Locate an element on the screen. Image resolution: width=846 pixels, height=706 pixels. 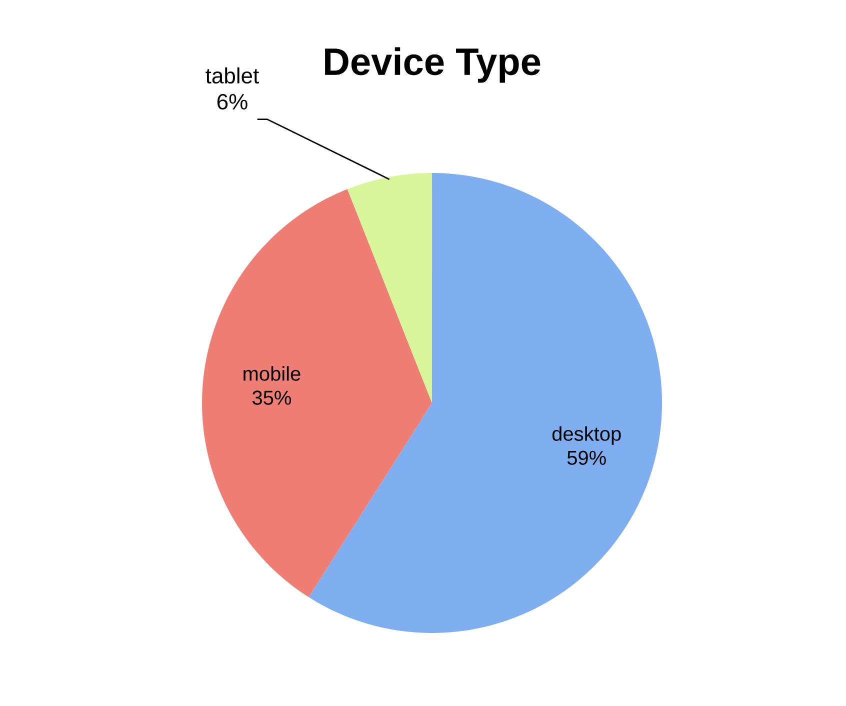
slice-label: desktop is located at coordinates (586, 435).